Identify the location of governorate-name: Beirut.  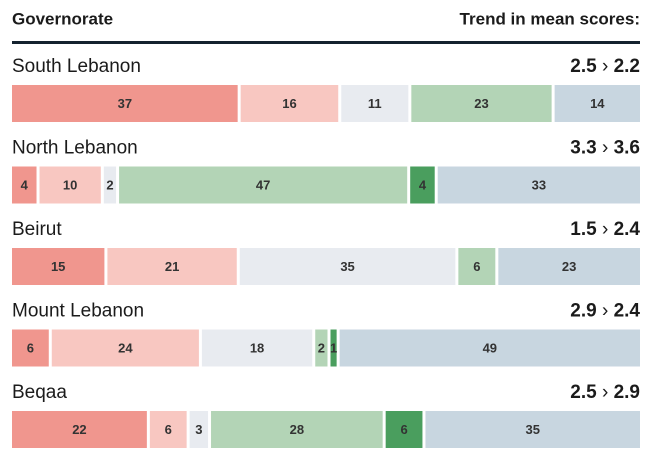
(37, 229).